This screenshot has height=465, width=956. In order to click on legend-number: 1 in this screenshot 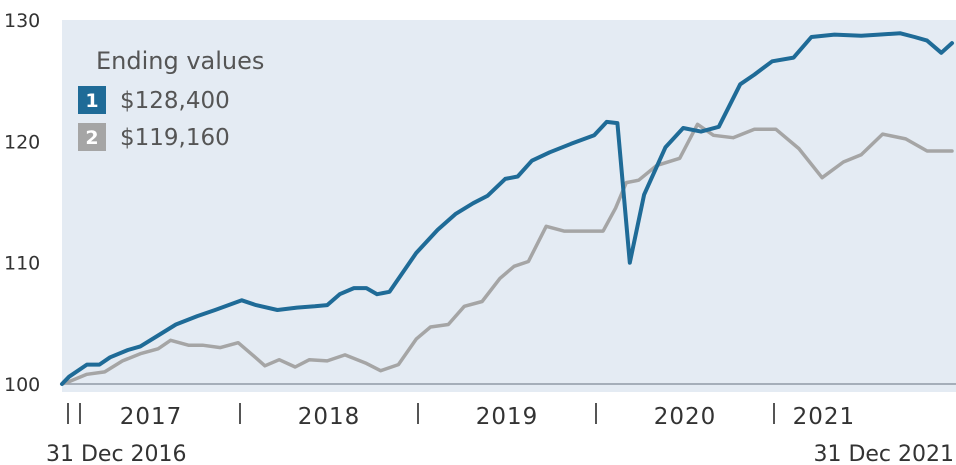, I will do `click(91, 101)`.